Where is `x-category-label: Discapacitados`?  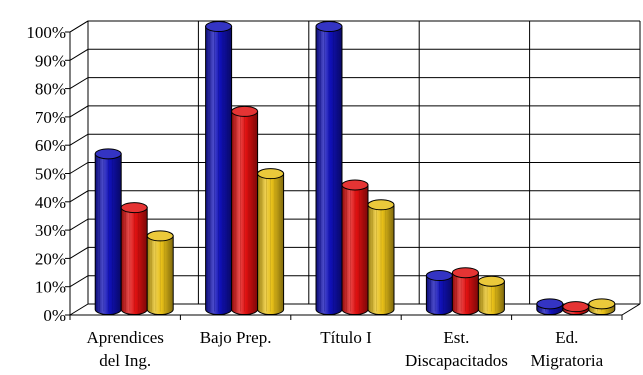
x-category-label: Discapacitados is located at coordinates (456, 360).